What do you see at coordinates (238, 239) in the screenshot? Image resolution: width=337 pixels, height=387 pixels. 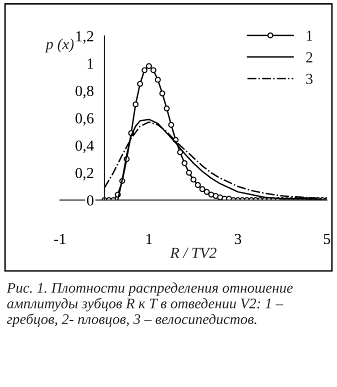 I see `x-tick-label: 3` at bounding box center [238, 239].